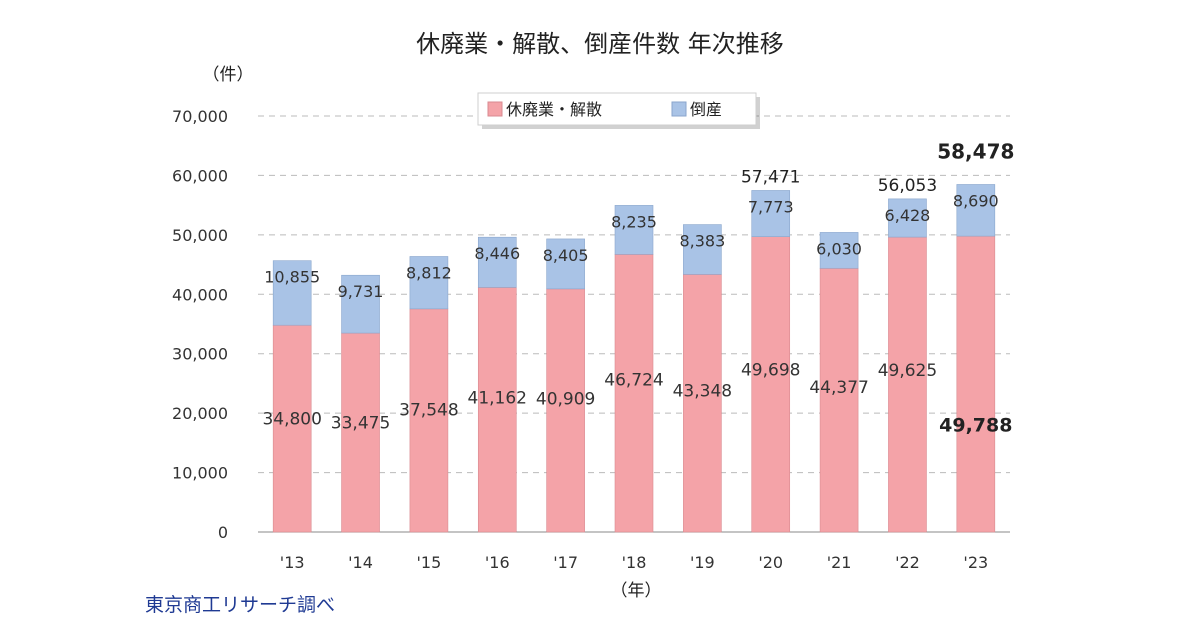 This screenshot has width=1200, height=630. Describe the element at coordinates (497, 253) in the screenshot. I see `data-label-tosan: 8,446` at that location.